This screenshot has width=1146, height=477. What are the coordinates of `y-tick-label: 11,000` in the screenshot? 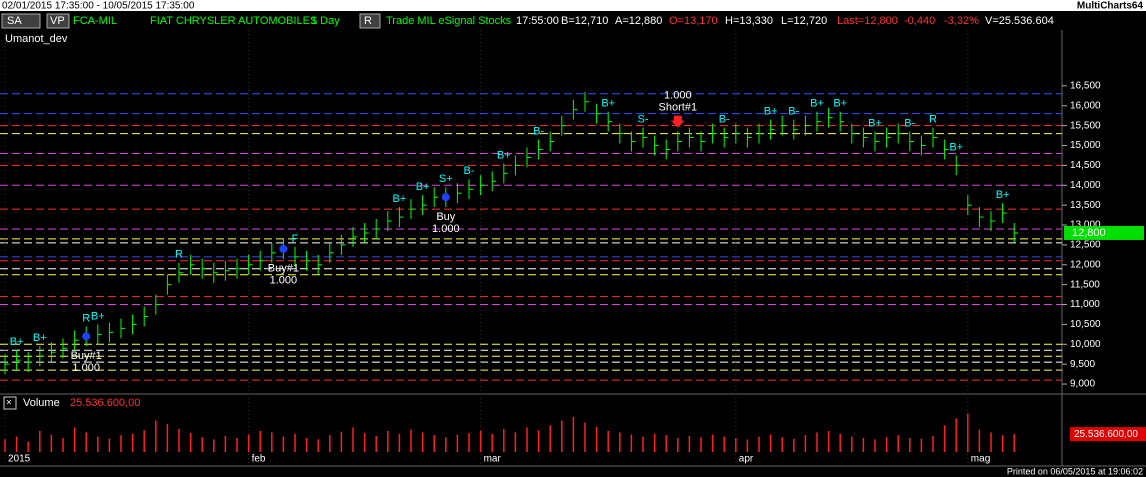 It's located at (1085, 304).